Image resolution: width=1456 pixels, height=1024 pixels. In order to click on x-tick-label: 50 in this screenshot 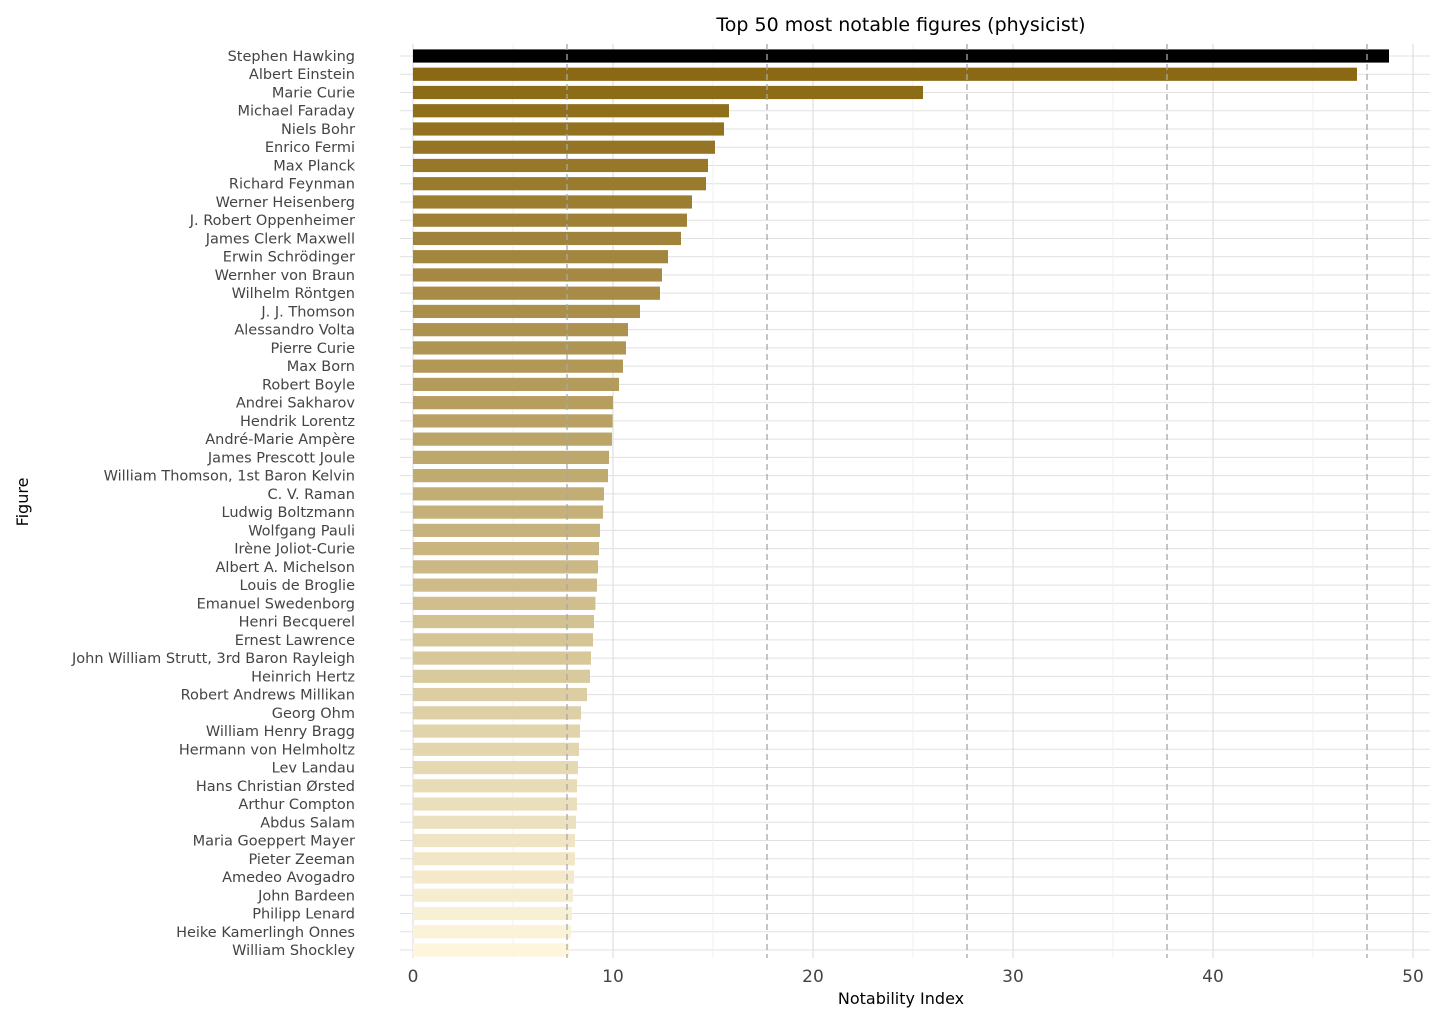, I will do `click(1413, 977)`.